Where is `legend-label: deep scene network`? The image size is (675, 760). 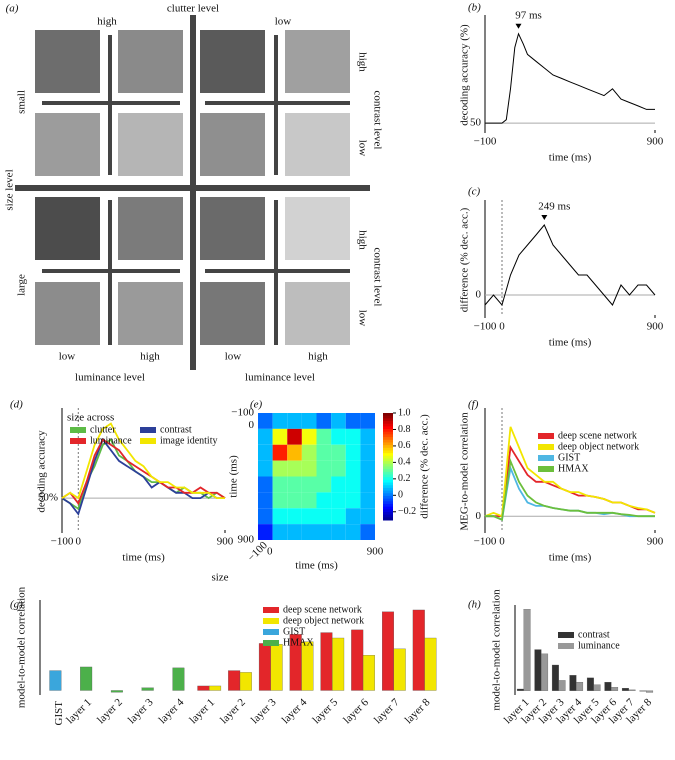
legend-label: deep scene network is located at coordinates (322, 609).